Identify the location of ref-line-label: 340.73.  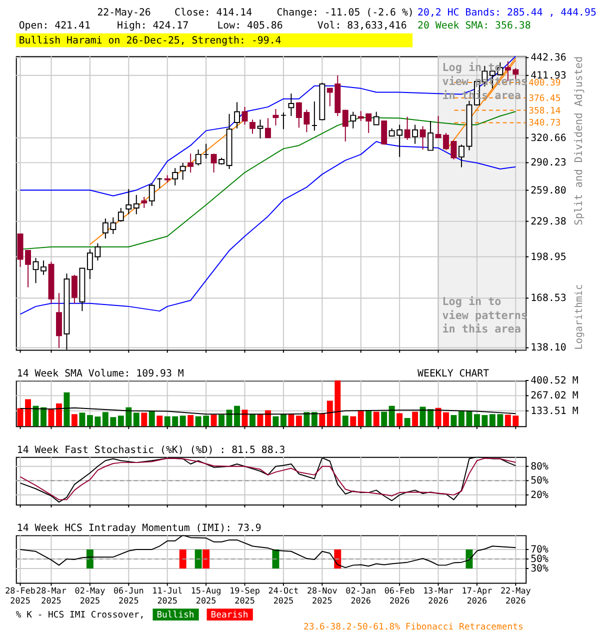
(544, 123).